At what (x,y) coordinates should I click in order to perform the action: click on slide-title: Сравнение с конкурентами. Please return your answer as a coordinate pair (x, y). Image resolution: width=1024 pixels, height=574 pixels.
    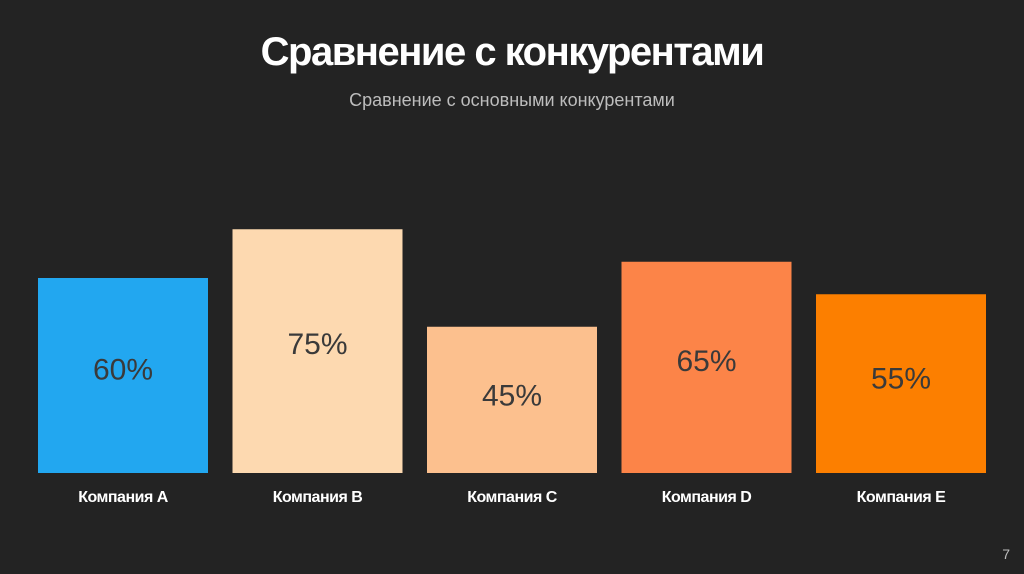
    Looking at the image, I should click on (512, 52).